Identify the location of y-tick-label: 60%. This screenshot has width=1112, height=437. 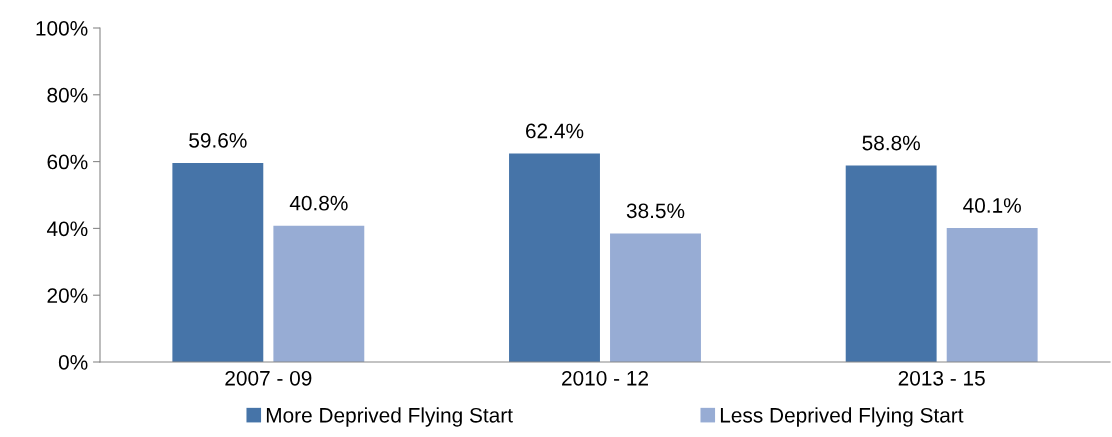
(67, 162).